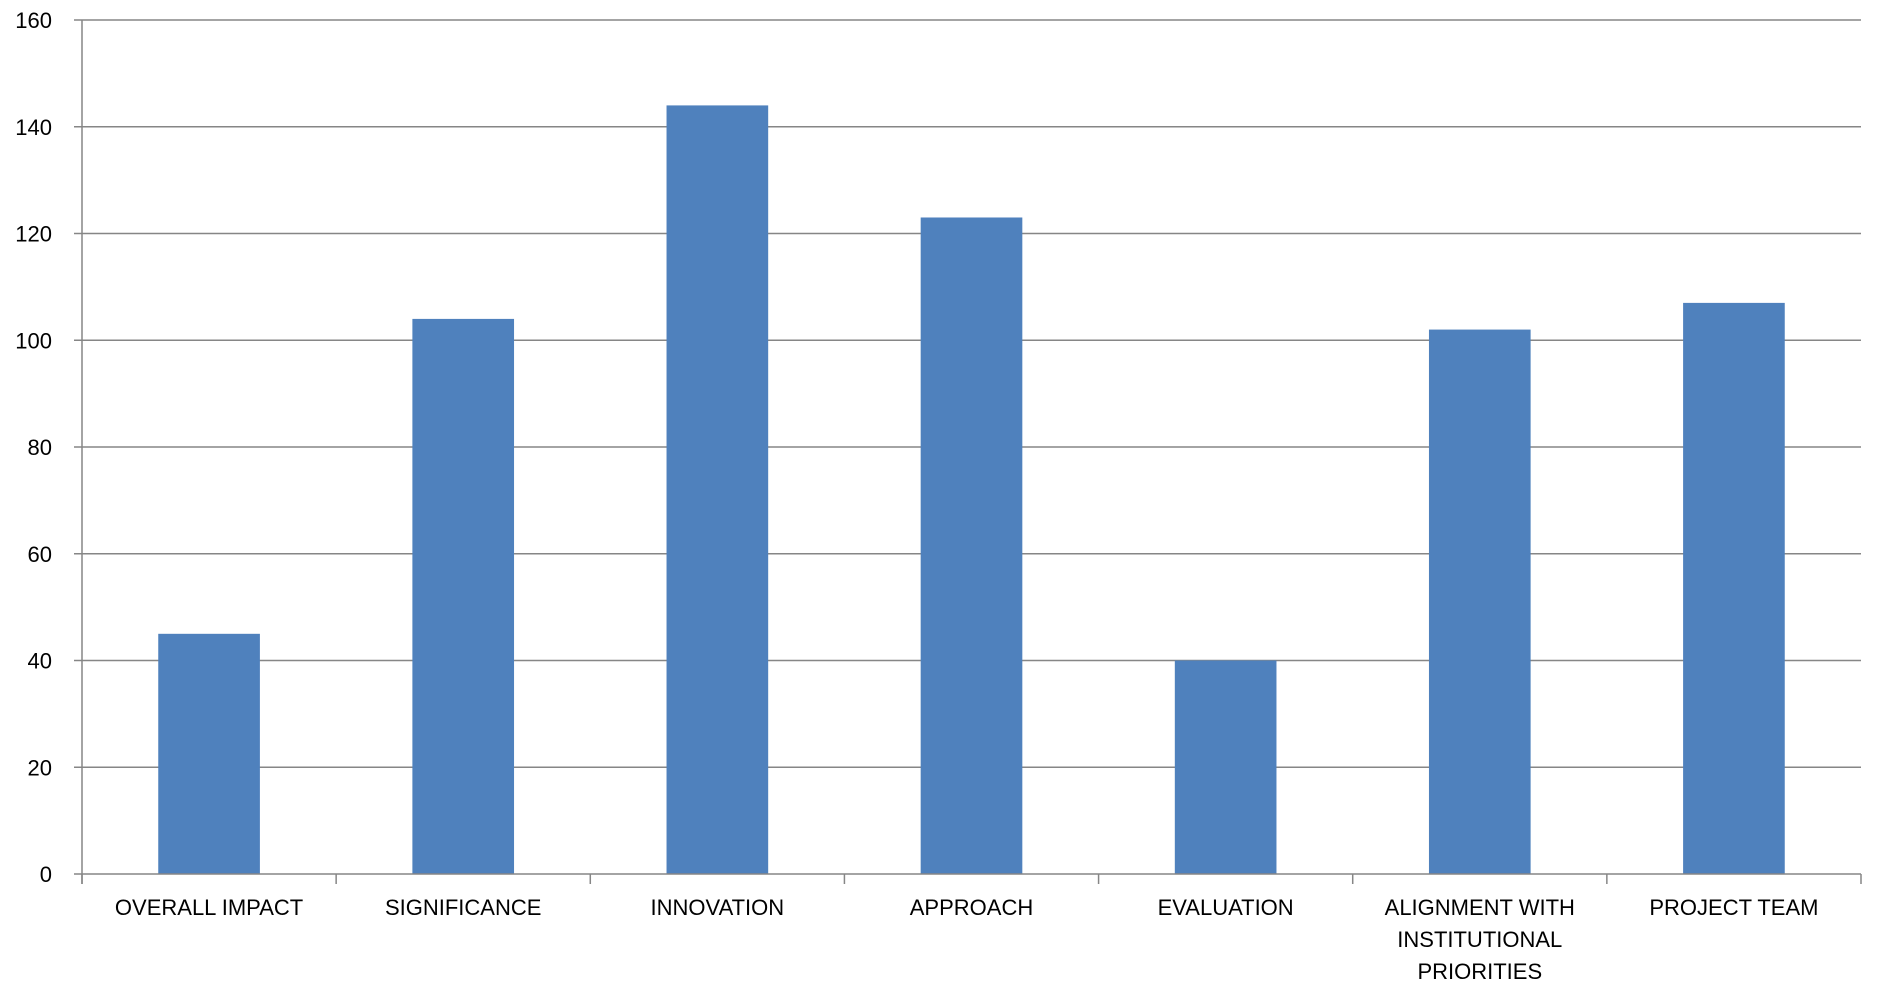 This screenshot has width=1889, height=1003. What do you see at coordinates (971, 907) in the screenshot?
I see `x-category-label: APPROACH` at bounding box center [971, 907].